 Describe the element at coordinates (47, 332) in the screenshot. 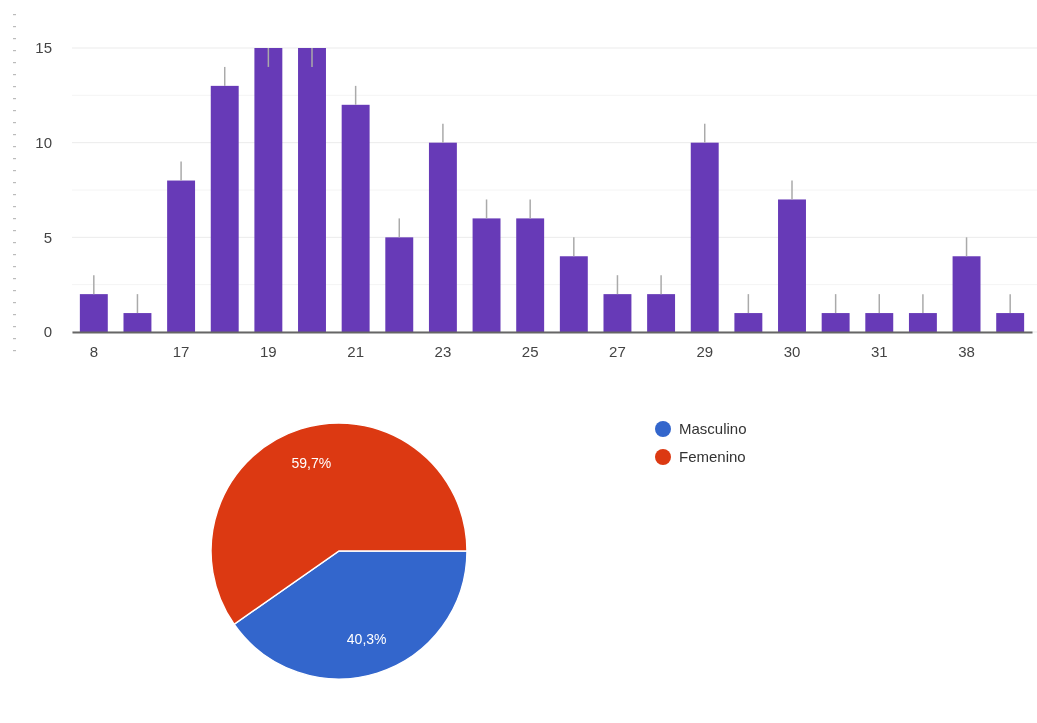

I see `y-tick-label: 0` at that location.